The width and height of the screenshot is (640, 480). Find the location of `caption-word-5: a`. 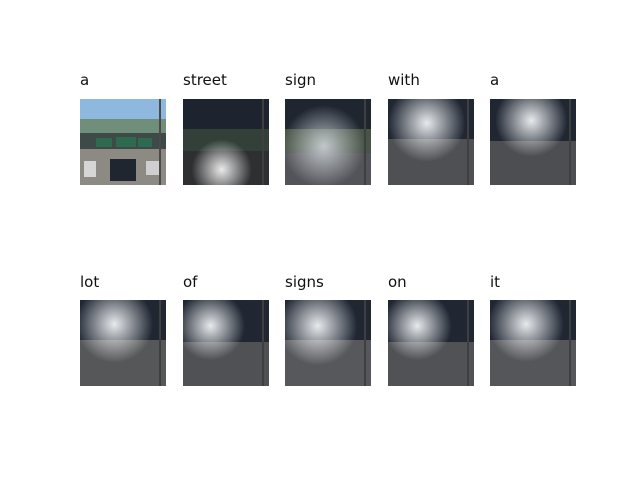

caption-word-5: a is located at coordinates (495, 80).